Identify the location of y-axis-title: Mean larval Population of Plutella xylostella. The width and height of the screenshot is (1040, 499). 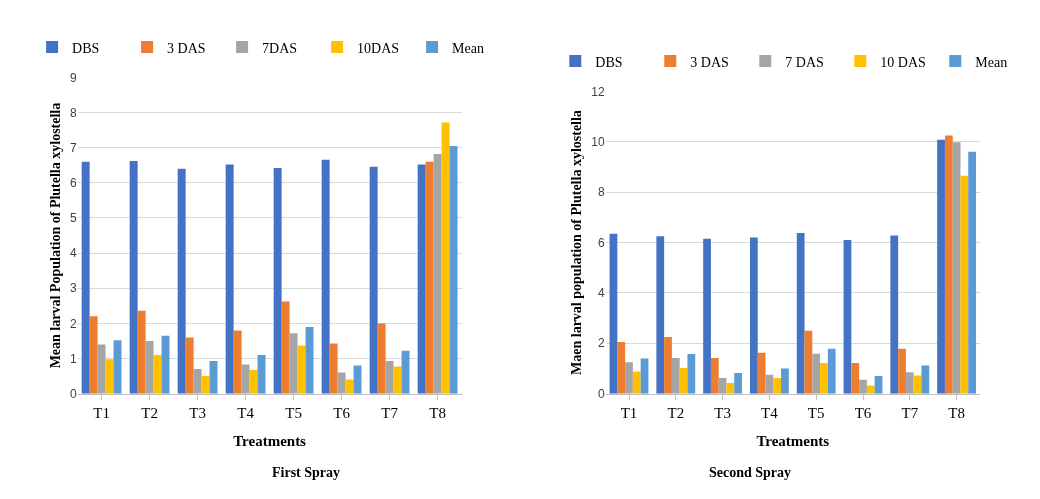
(55, 235).